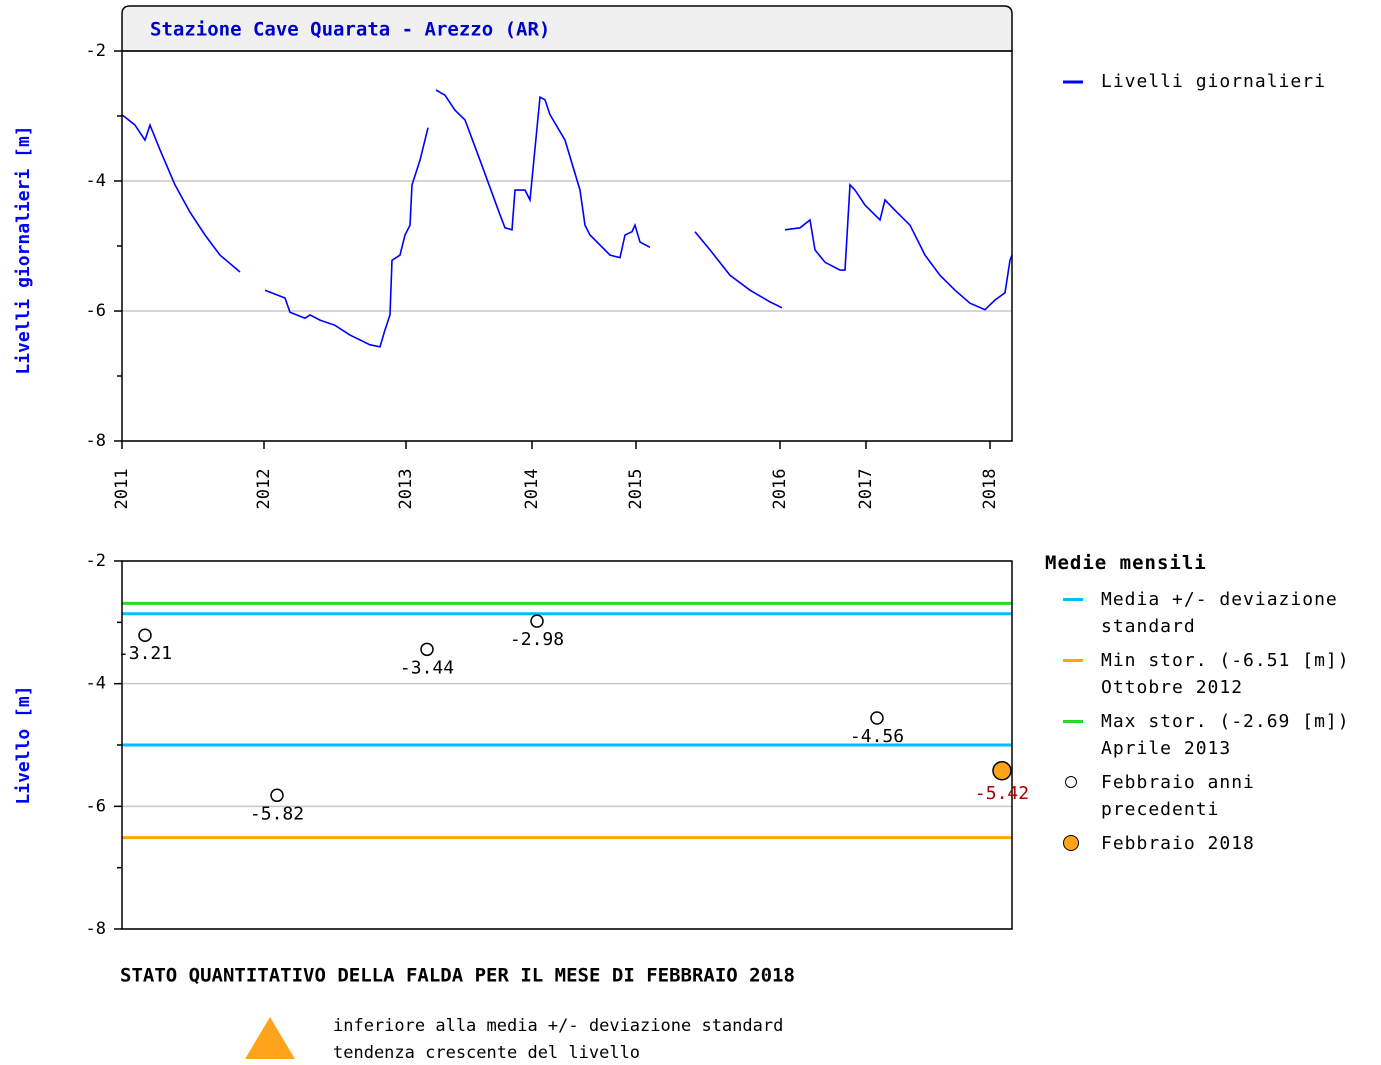  I want to click on data-label: -2.98, so click(537, 639).